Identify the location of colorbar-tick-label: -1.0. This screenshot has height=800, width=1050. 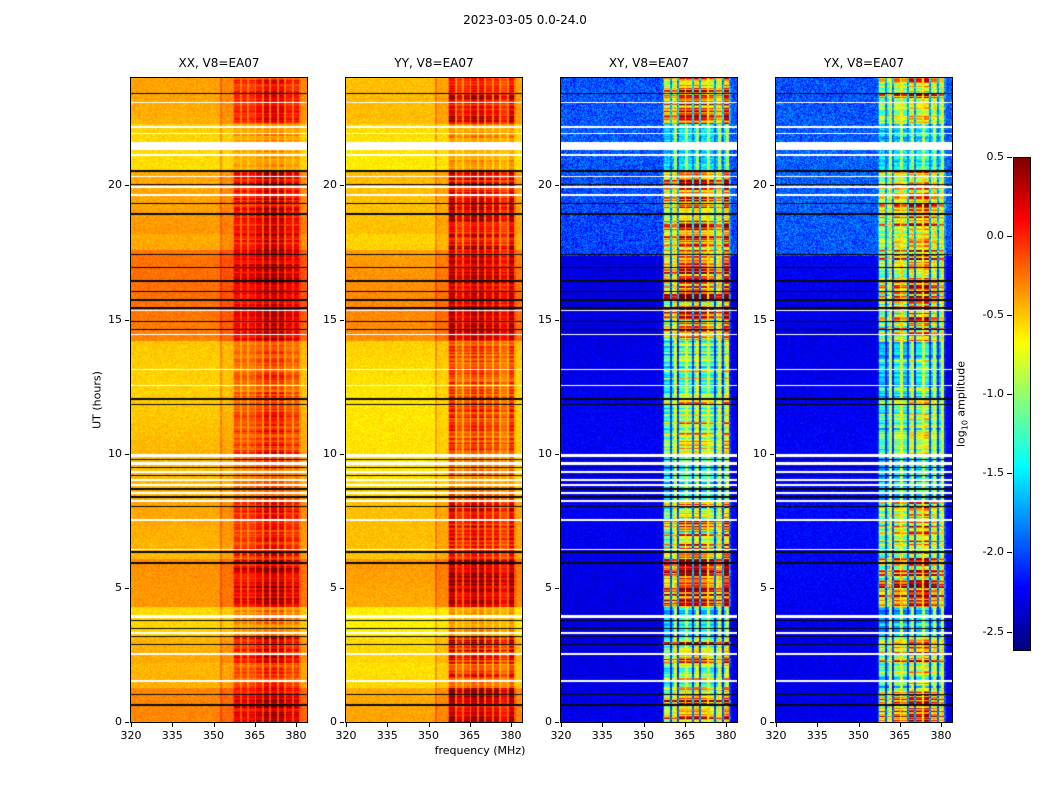
(993, 394).